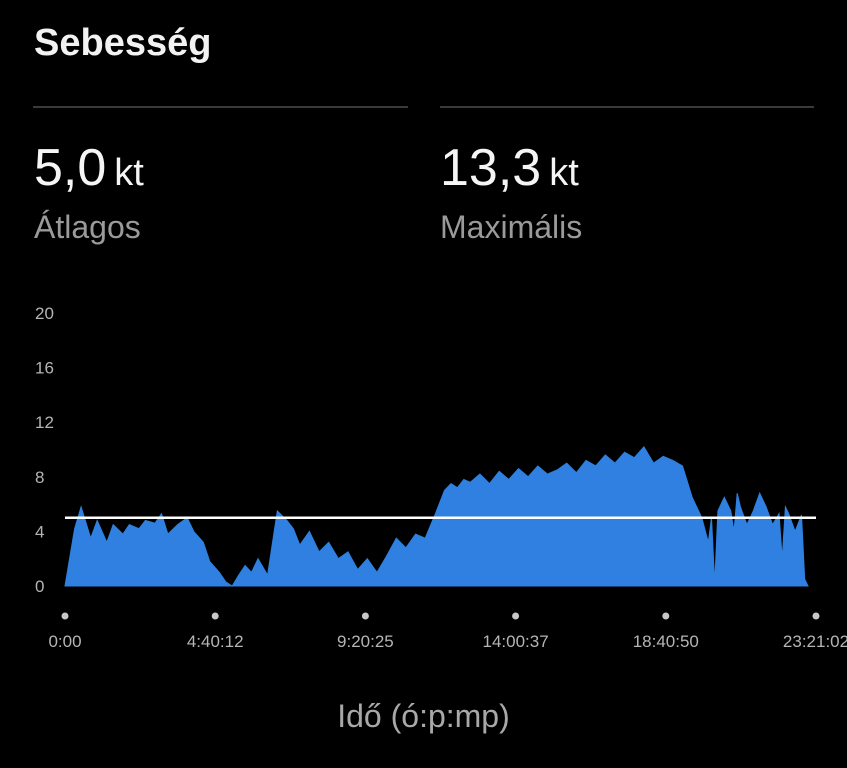  Describe the element at coordinates (516, 641) in the screenshot. I see `x-tick-label: 14:00:37` at that location.